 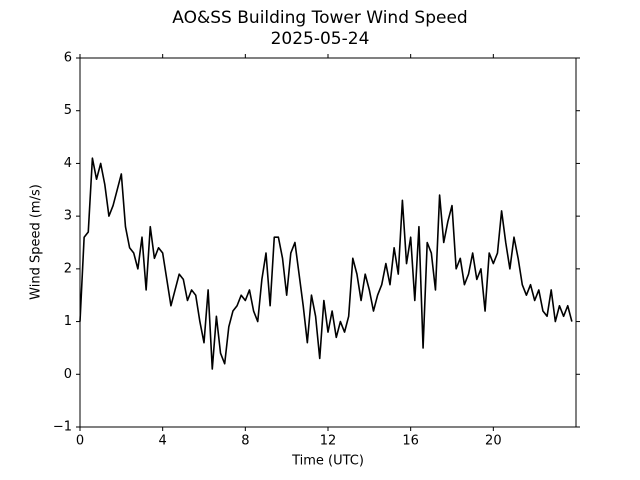 What do you see at coordinates (245, 441) in the screenshot?
I see `x-tick-label: 8` at bounding box center [245, 441].